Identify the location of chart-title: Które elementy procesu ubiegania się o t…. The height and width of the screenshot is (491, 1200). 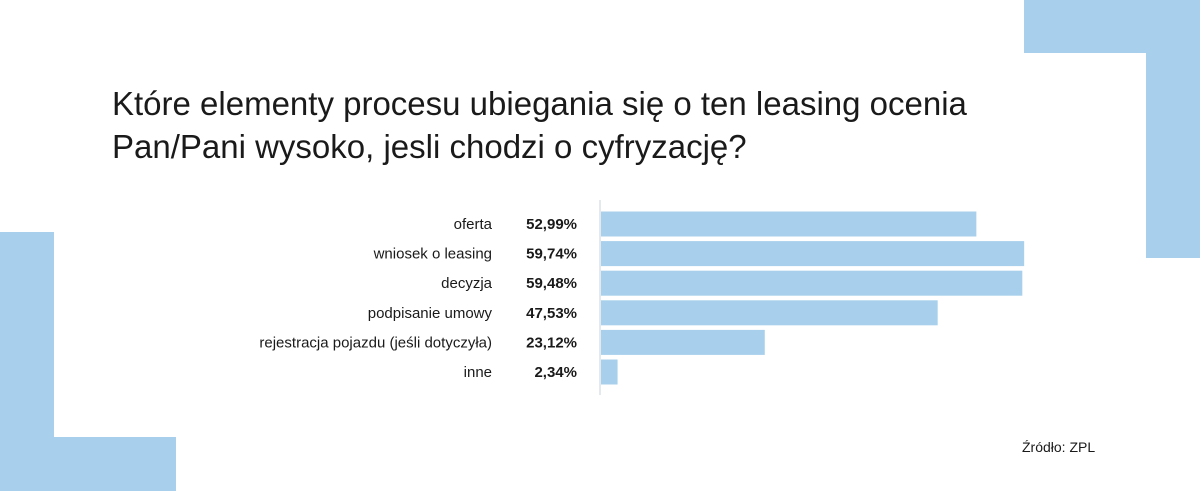
(539, 125).